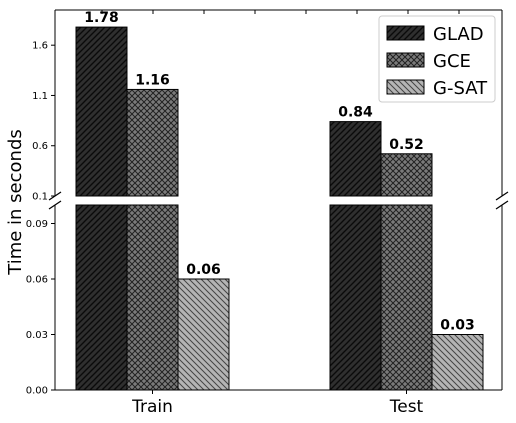  Describe the element at coordinates (37, 224) in the screenshot. I see `y-tick-label: 0.09` at that location.